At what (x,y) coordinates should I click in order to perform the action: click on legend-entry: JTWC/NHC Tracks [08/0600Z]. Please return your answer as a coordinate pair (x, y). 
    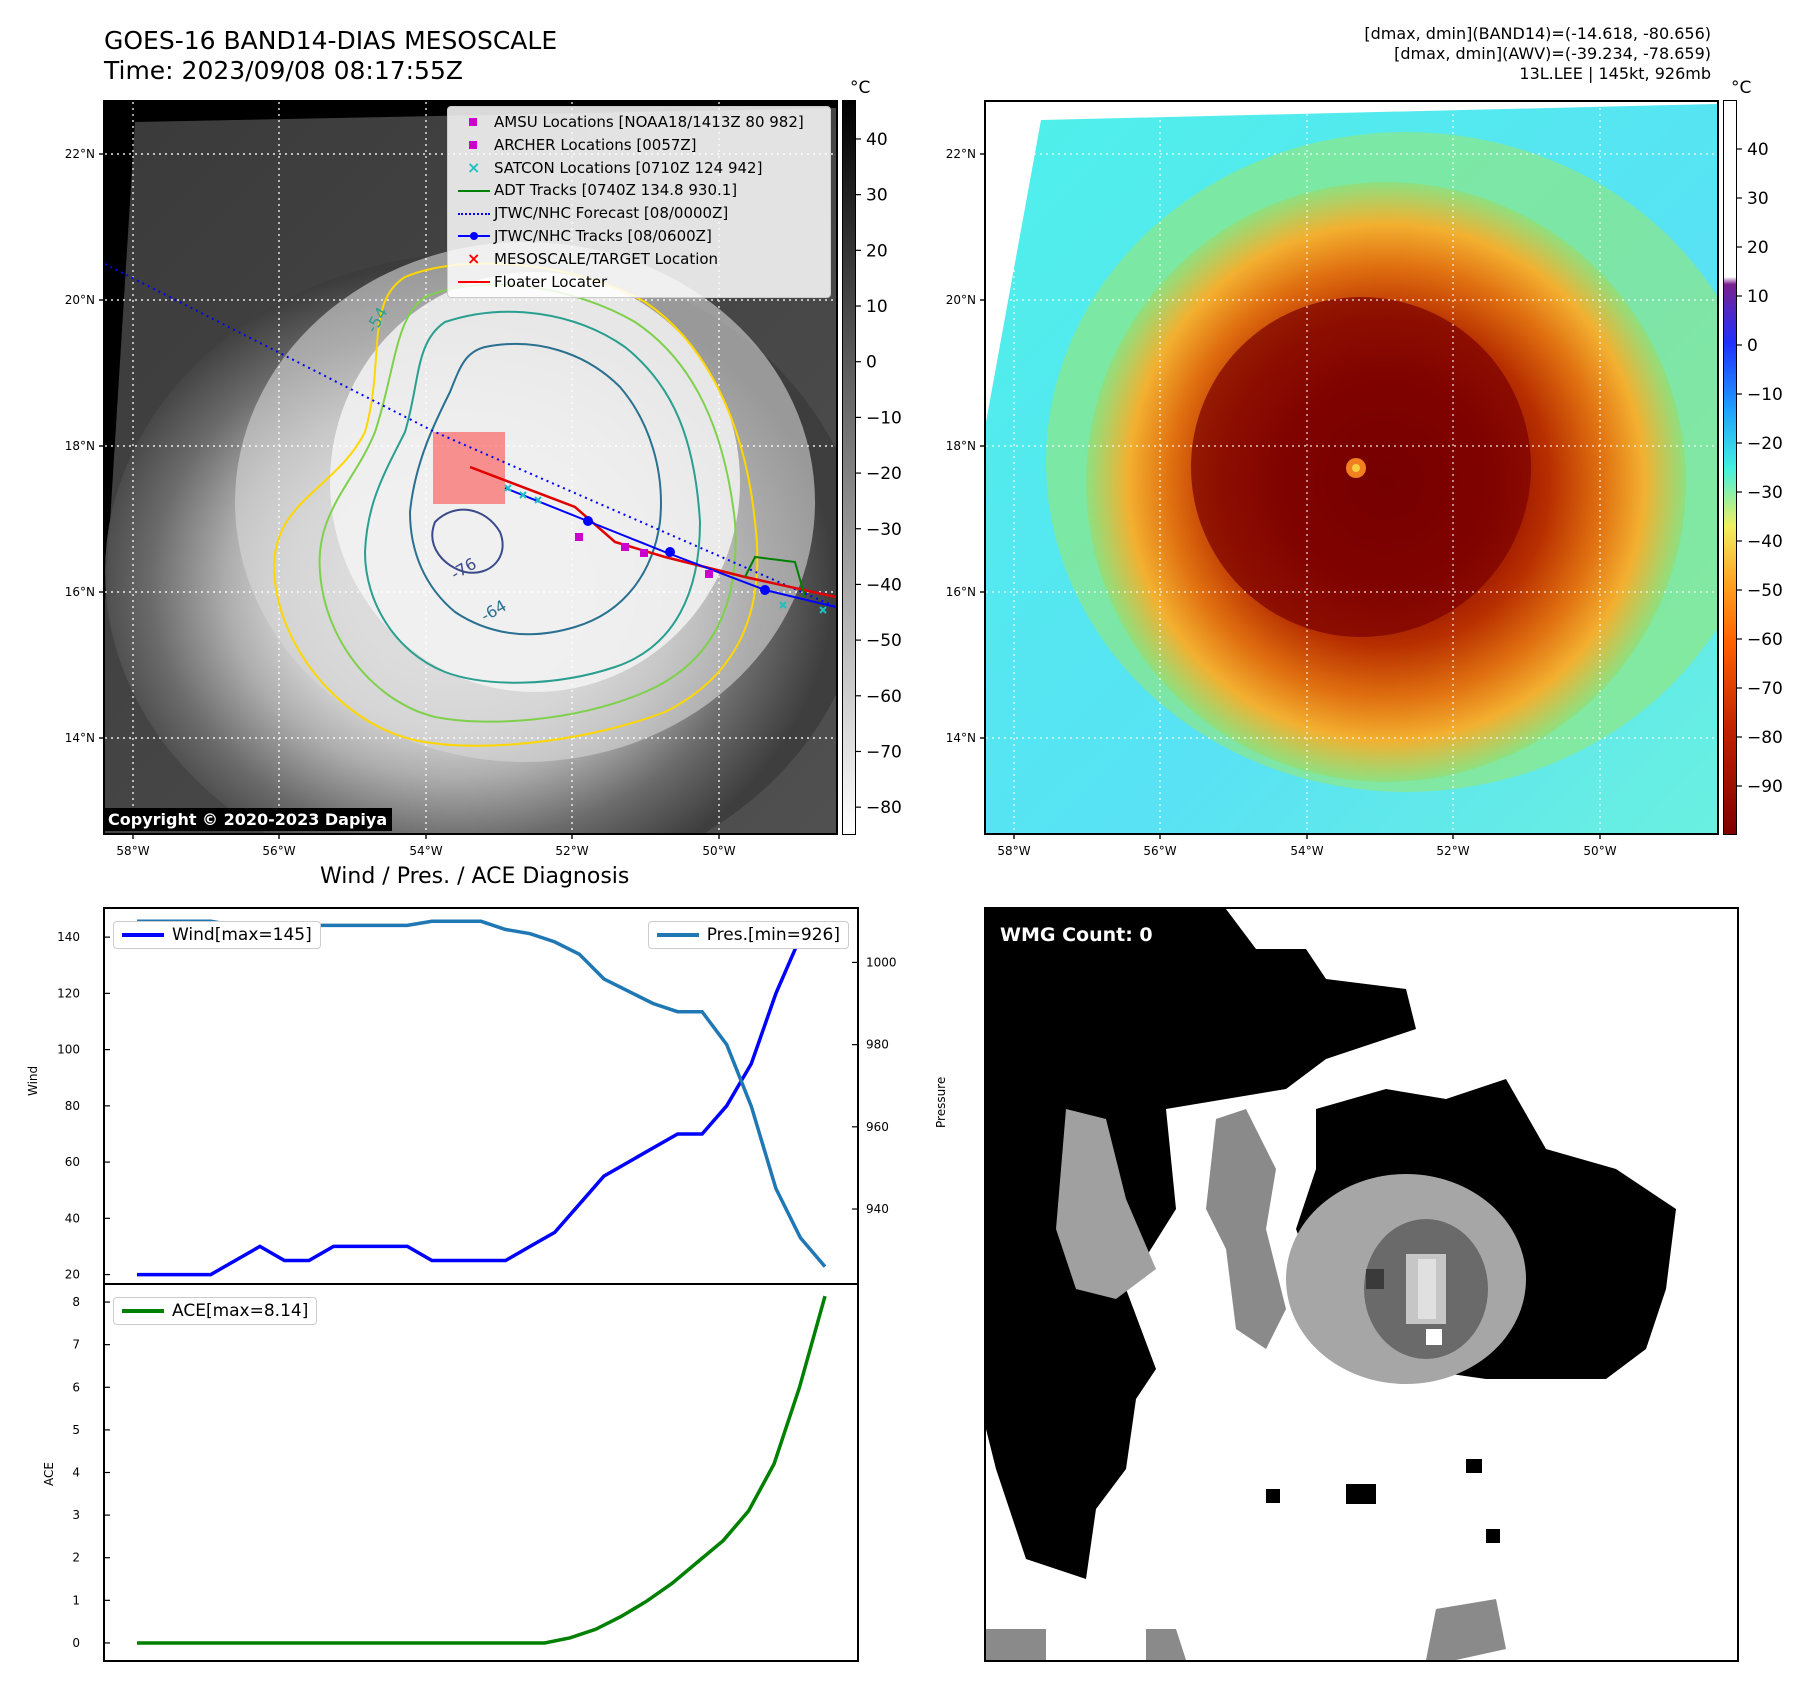
    Looking at the image, I should click on (639, 236).